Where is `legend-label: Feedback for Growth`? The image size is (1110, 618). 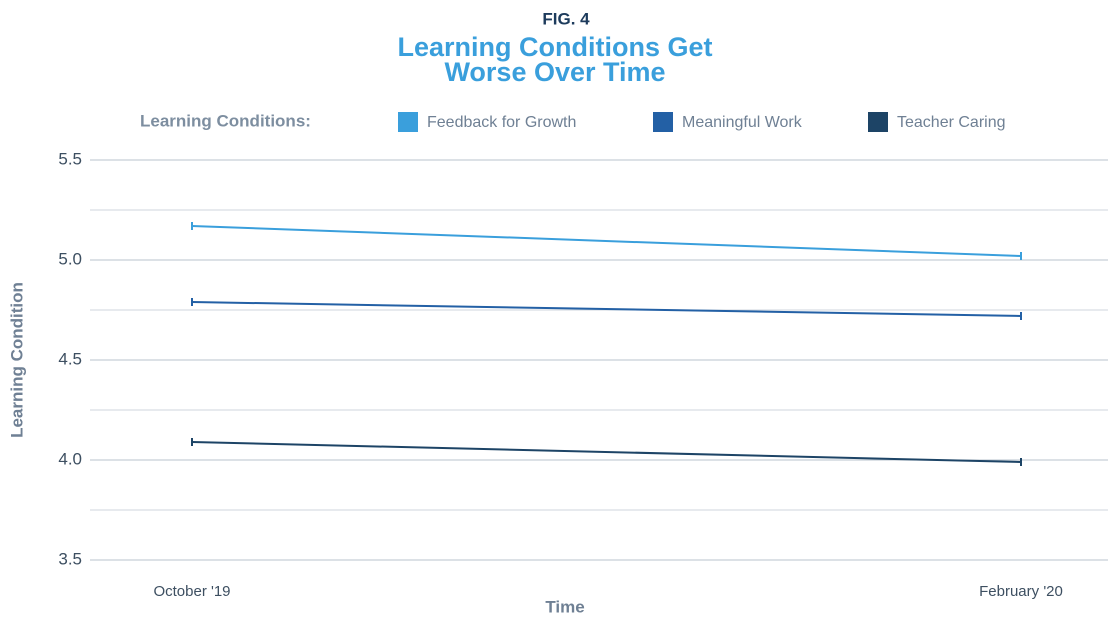 legend-label: Feedback for Growth is located at coordinates (501, 122).